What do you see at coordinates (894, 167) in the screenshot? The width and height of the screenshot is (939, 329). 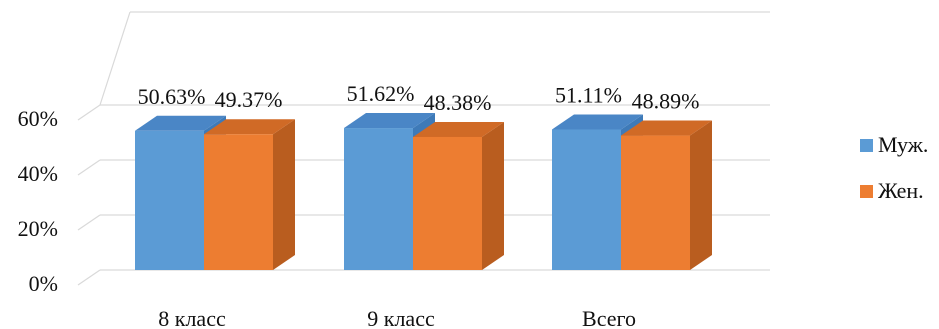 I see `legend: Муж. Жен.` at bounding box center [894, 167].